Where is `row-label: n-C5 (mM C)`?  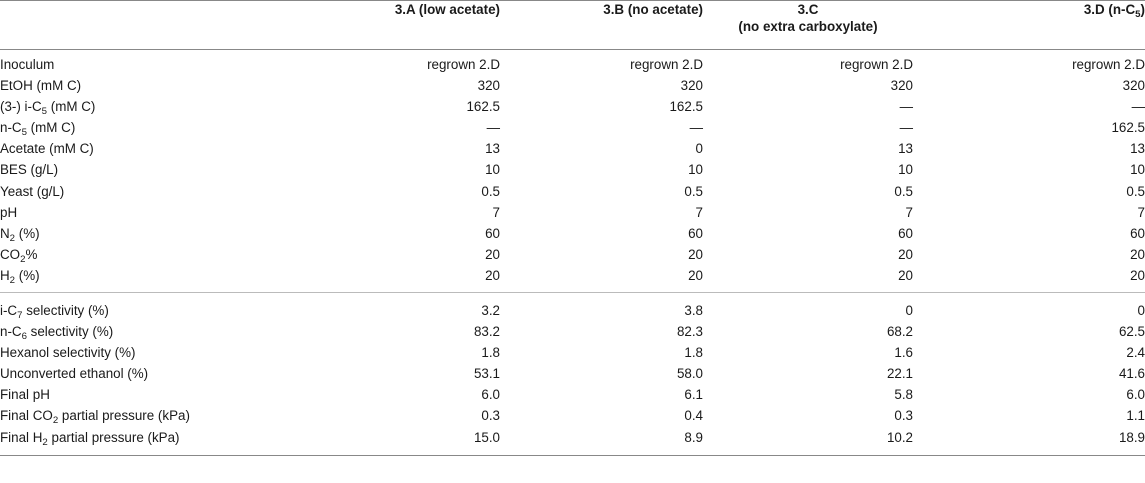 row-label: n-C5 (mM C) is located at coordinates (150, 127).